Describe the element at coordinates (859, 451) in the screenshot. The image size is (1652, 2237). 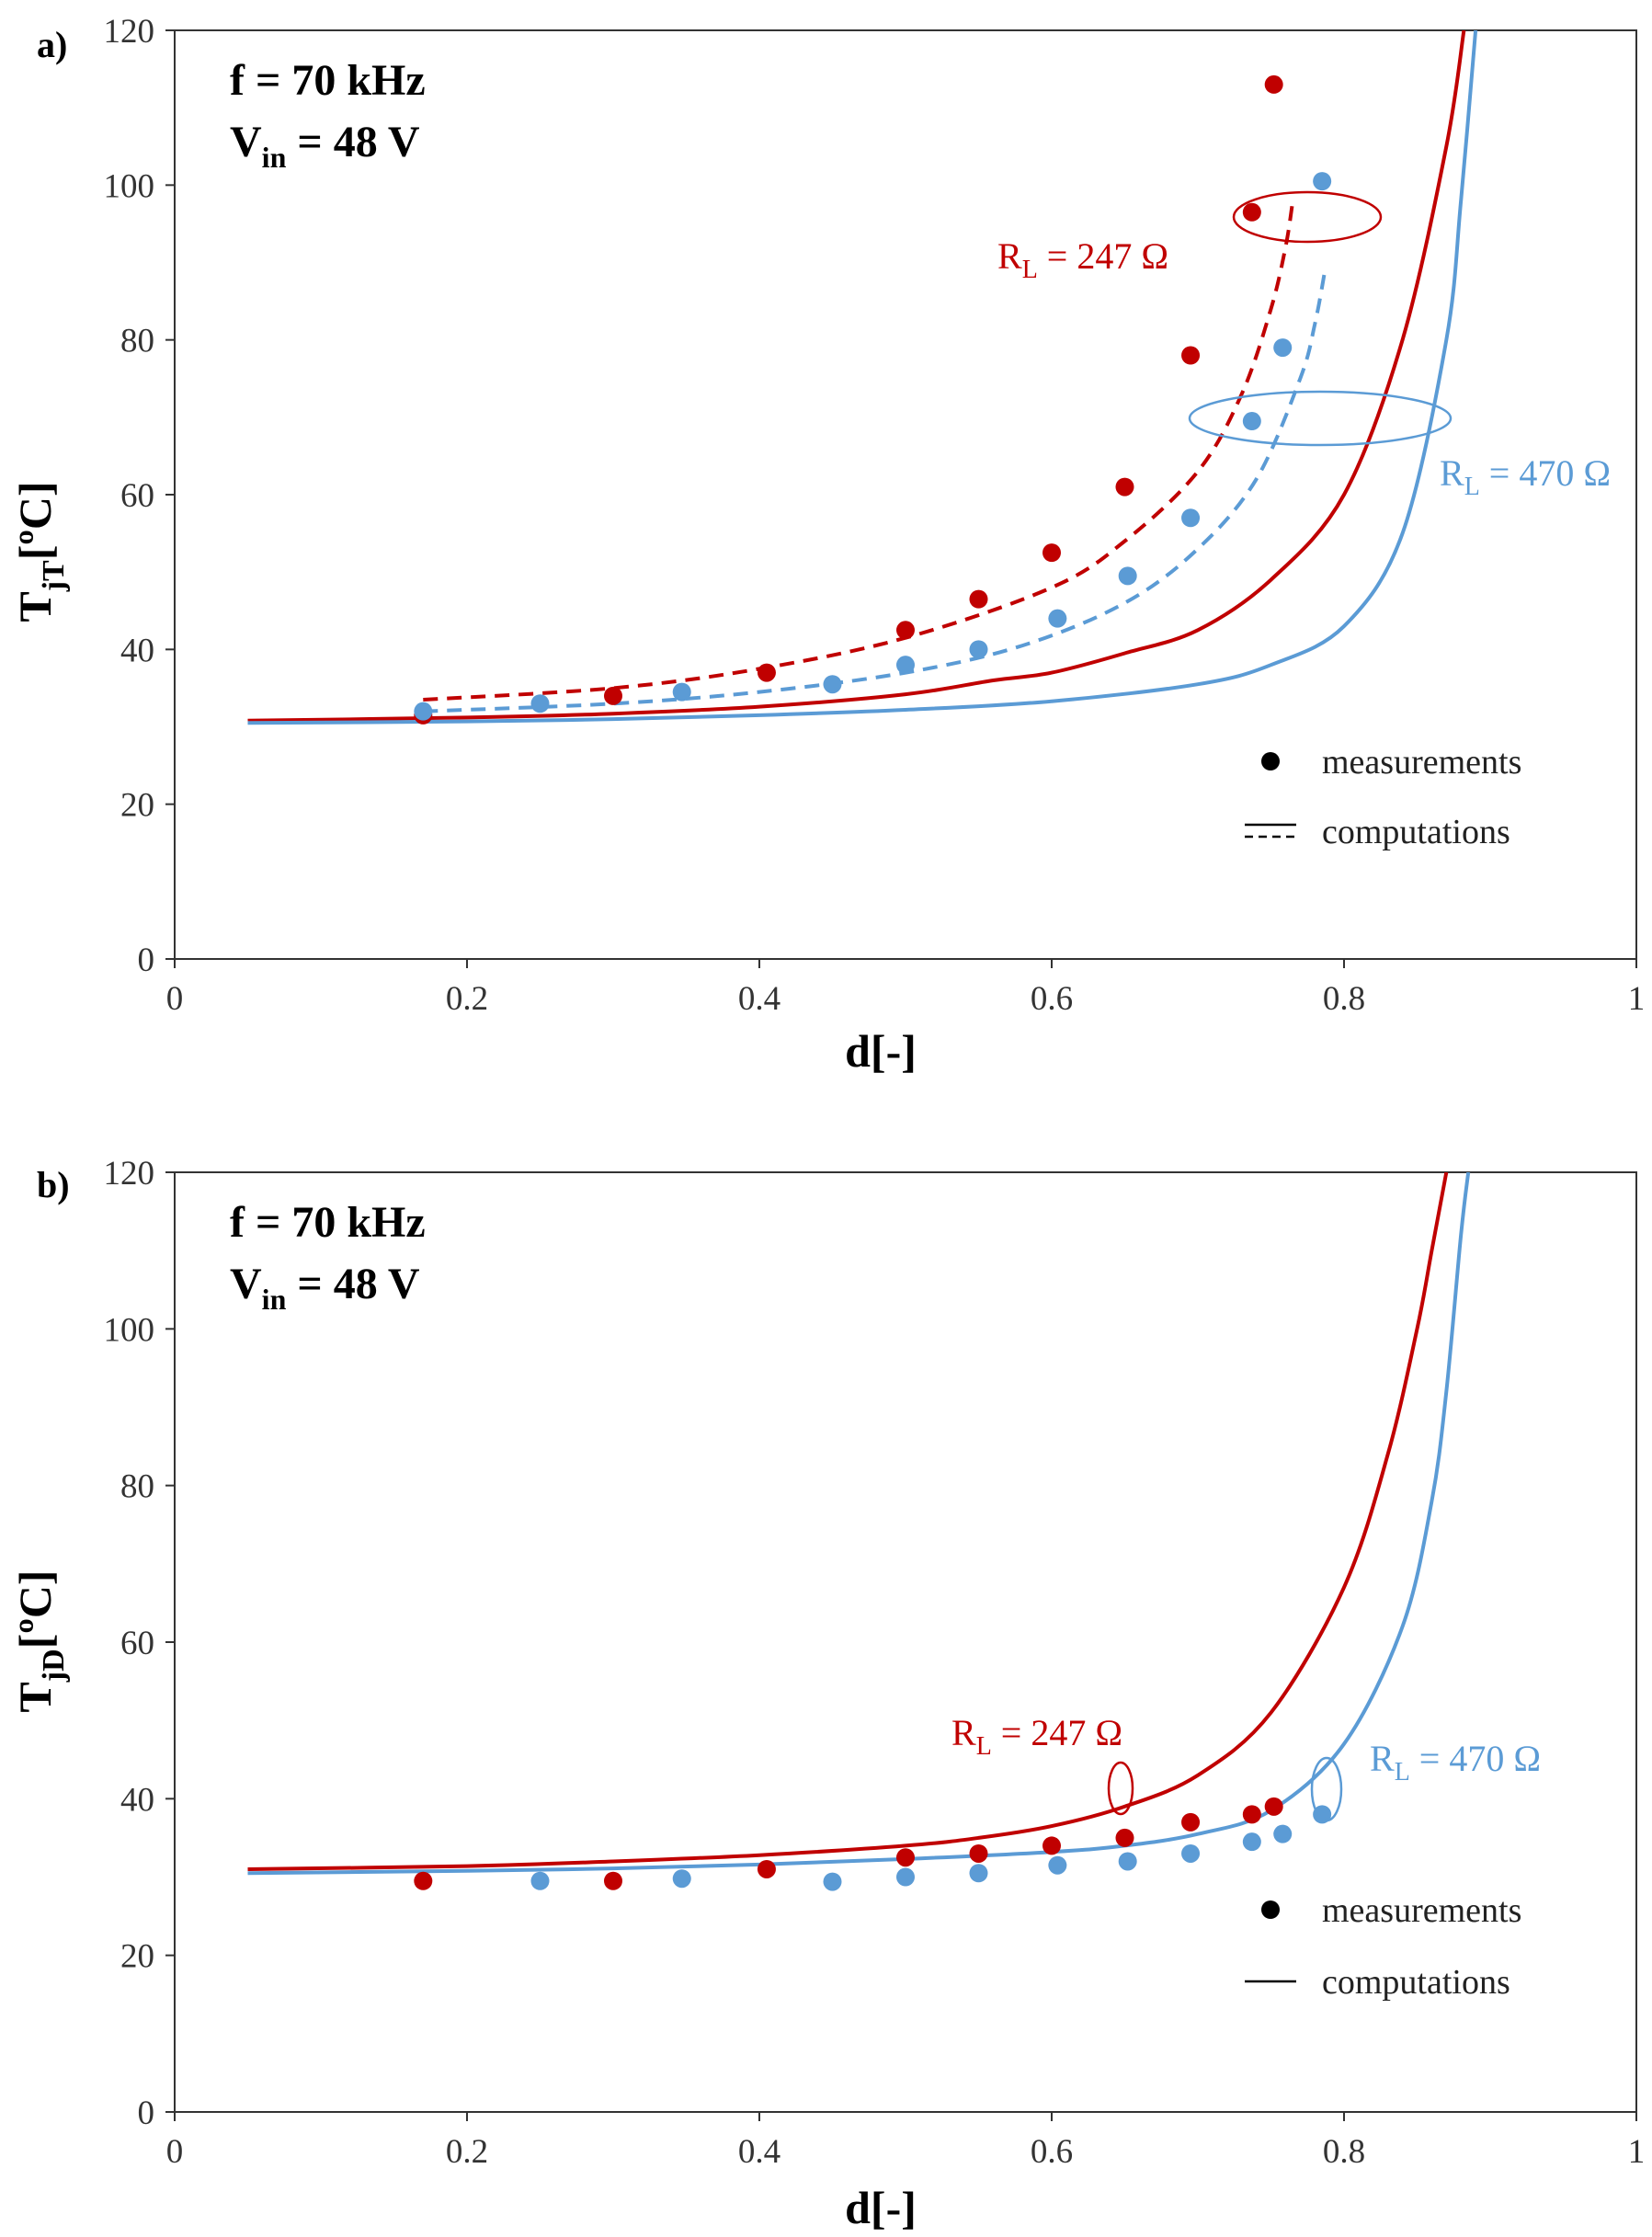
I see `computation-line-dashed` at that location.